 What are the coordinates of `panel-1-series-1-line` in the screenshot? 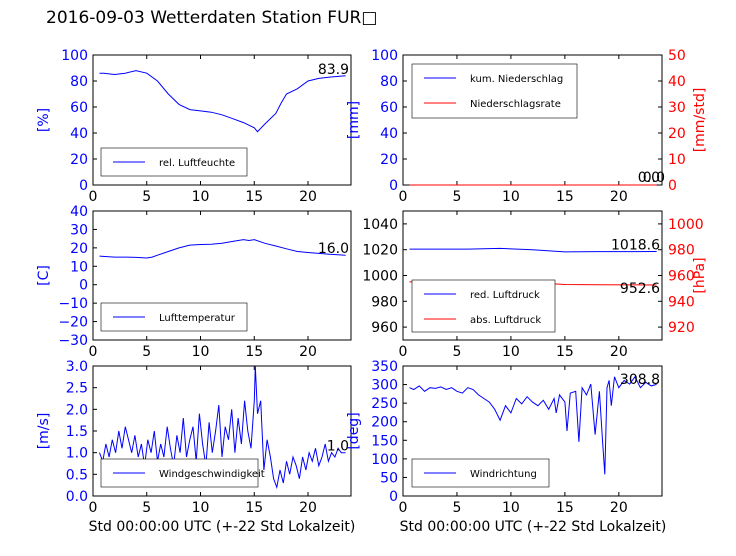 It's located at (222, 101).